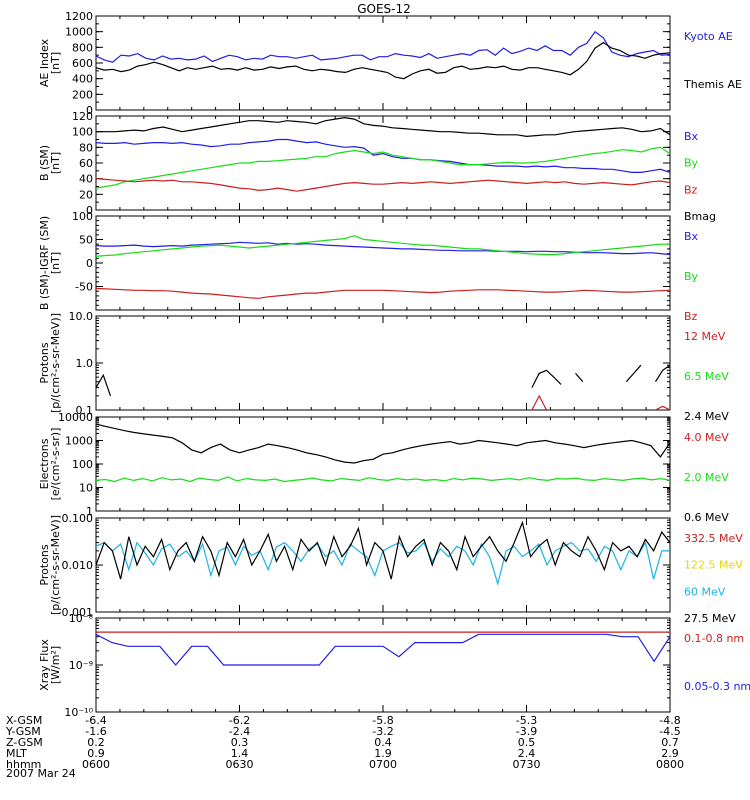 The height and width of the screenshot is (800, 750). I want to click on y-axis-label-line: AE Index, so click(44, 62).